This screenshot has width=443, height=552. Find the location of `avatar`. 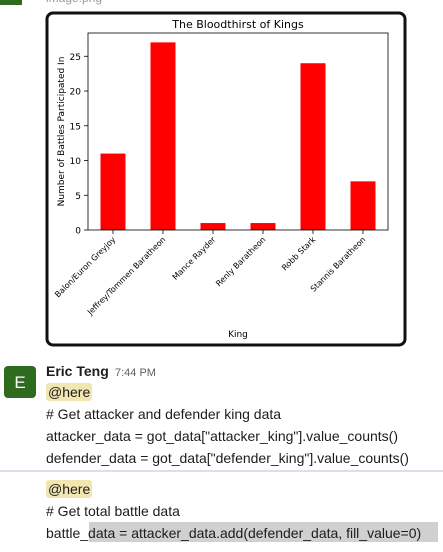

avatar is located at coordinates (20, 382).